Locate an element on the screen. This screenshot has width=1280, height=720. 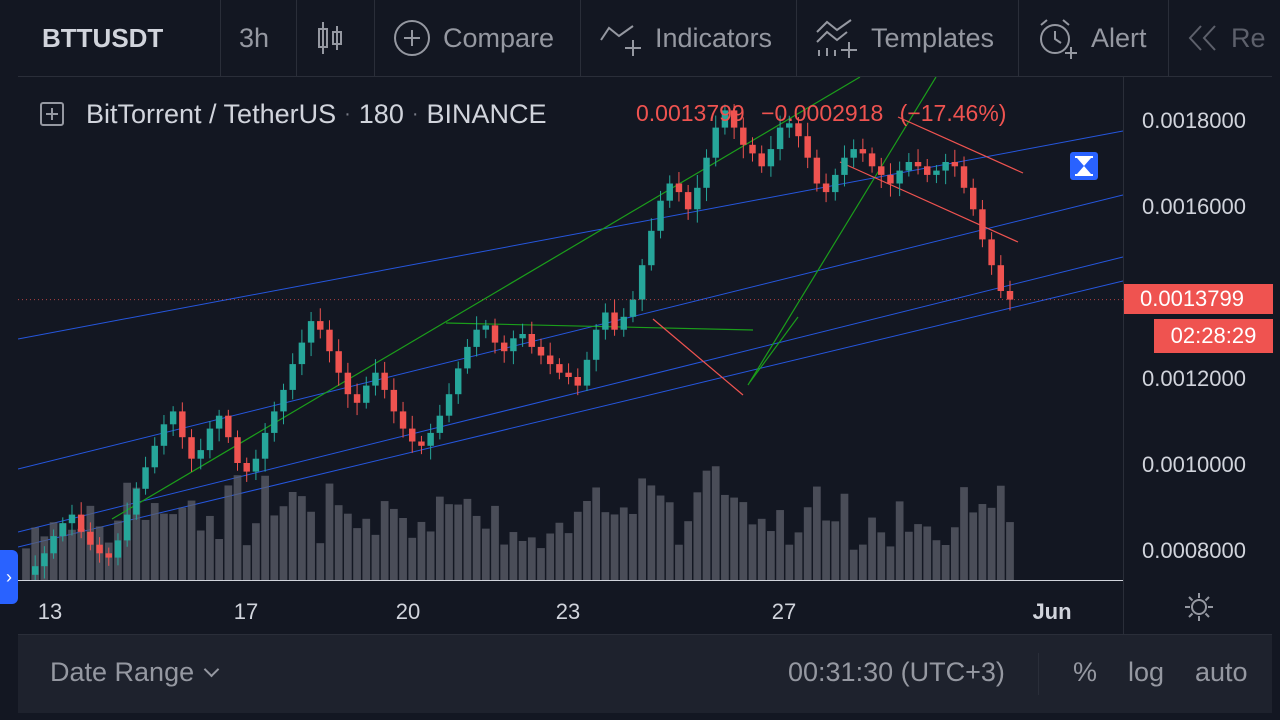
replay-button: Re is located at coordinates (1220, 38).